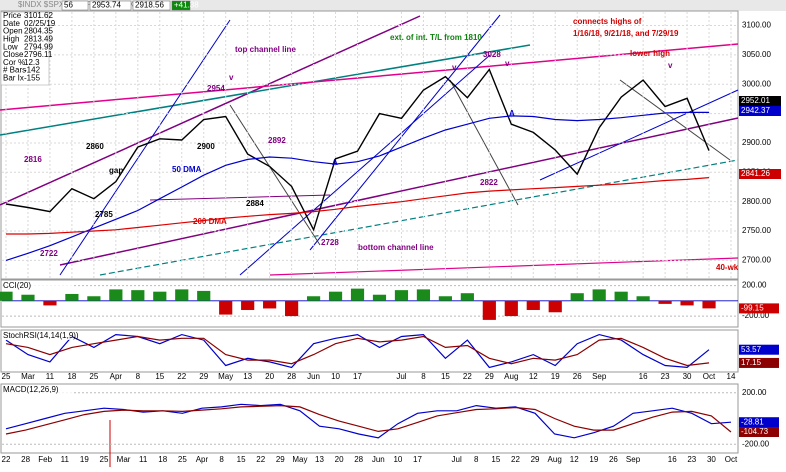 This screenshot has height=472, width=786. Describe the element at coordinates (330, 242) in the screenshot. I see `annotation: 2728` at that location.